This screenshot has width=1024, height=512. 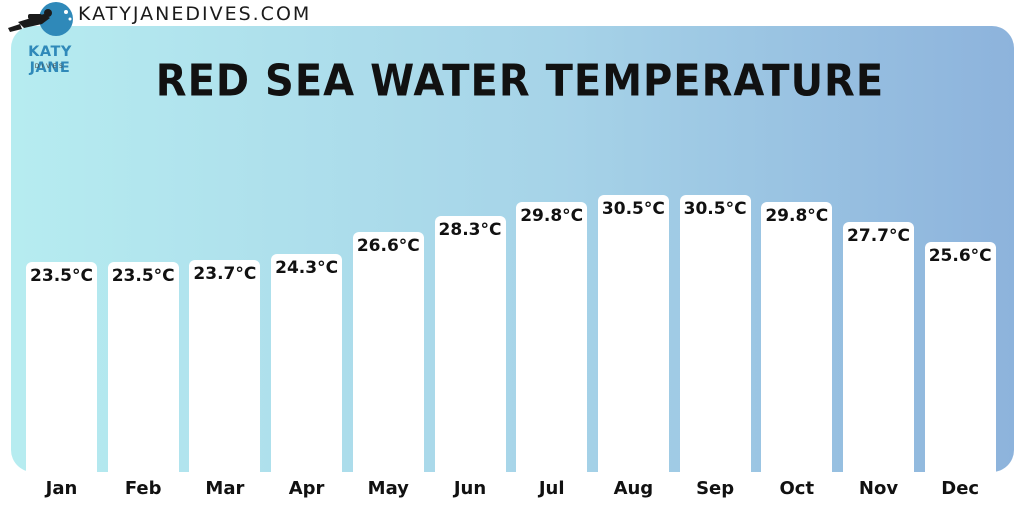 What do you see at coordinates (307, 268) in the screenshot?
I see `value-label-apr: 24.3°C` at bounding box center [307, 268].